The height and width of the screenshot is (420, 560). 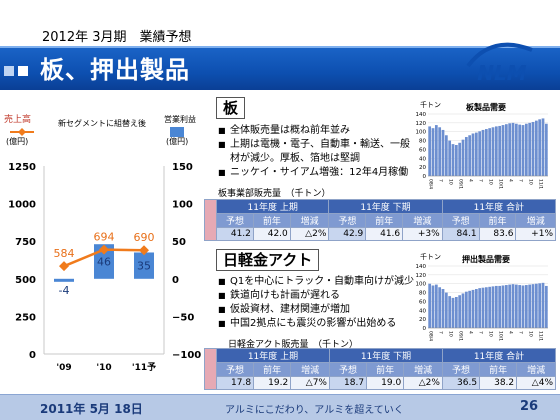 What do you see at coordinates (22, 132) in the screenshot?
I see `sales-legend-marker` at bounding box center [22, 132].